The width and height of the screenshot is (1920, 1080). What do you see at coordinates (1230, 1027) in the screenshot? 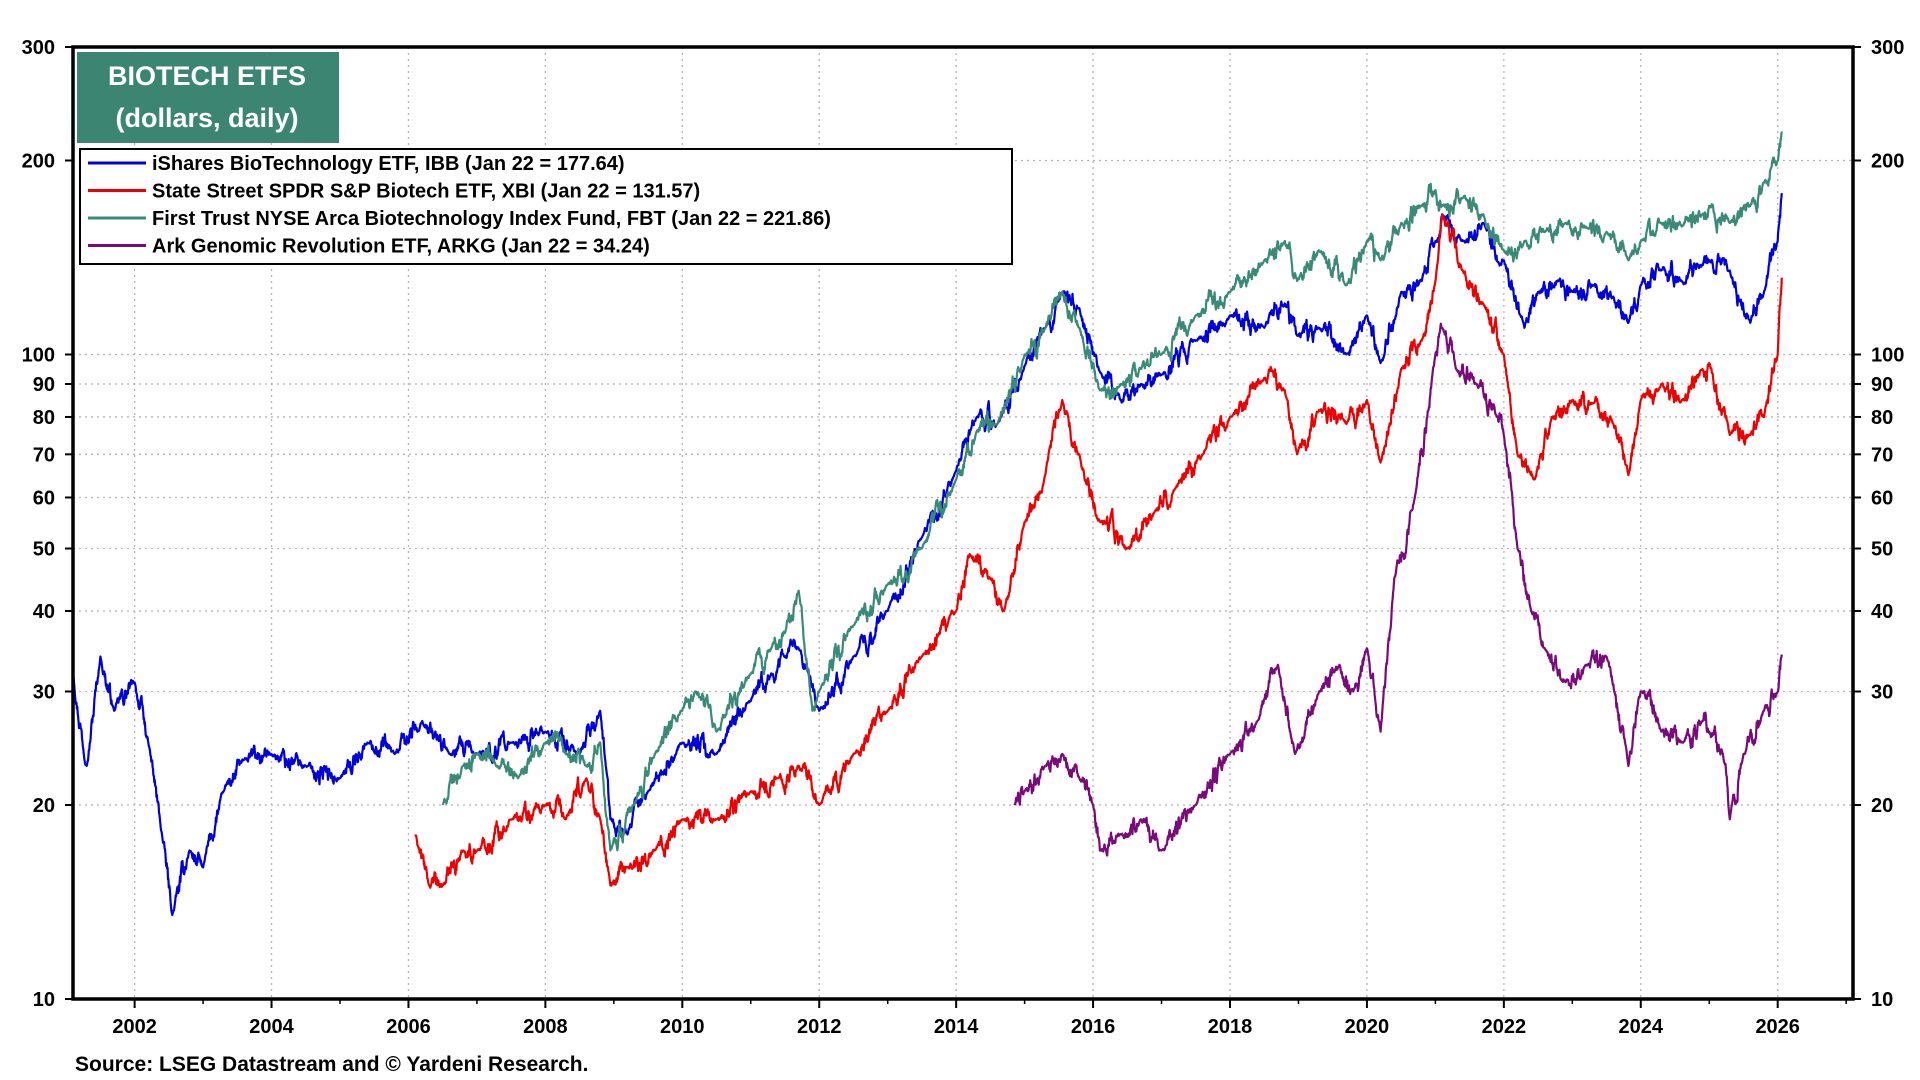
I see `x-tick-label: 2018` at bounding box center [1230, 1027].